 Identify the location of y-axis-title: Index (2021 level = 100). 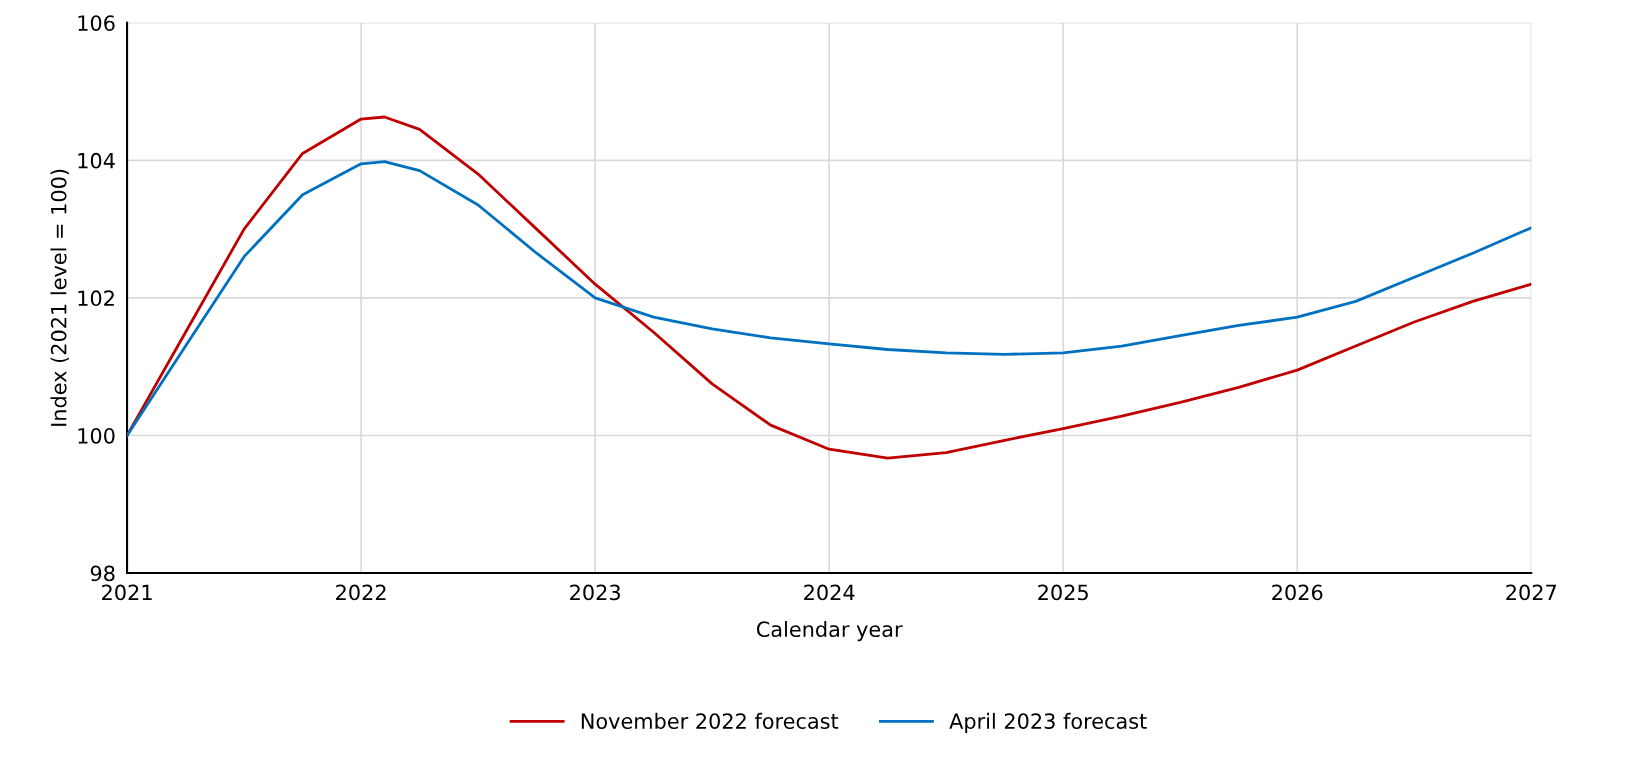
(60, 297).